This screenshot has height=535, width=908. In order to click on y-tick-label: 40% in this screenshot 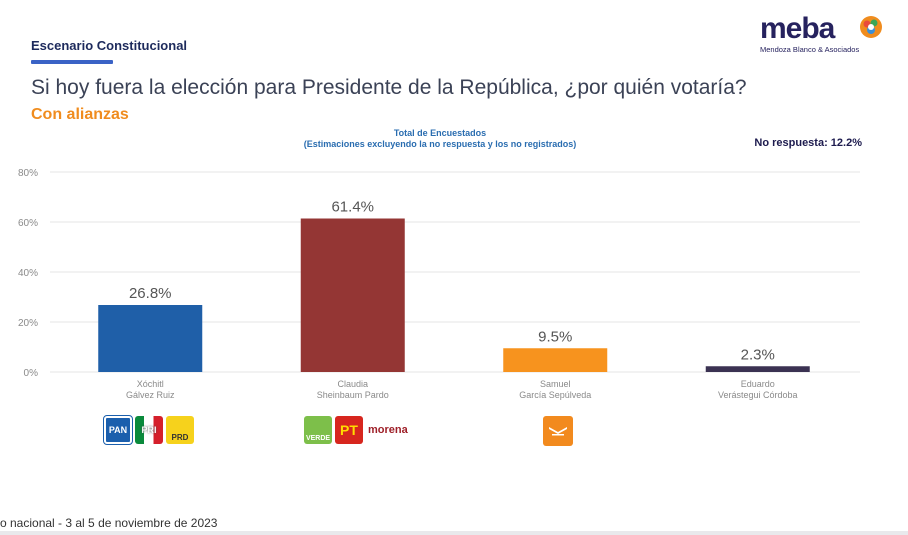, I will do `click(28, 273)`.